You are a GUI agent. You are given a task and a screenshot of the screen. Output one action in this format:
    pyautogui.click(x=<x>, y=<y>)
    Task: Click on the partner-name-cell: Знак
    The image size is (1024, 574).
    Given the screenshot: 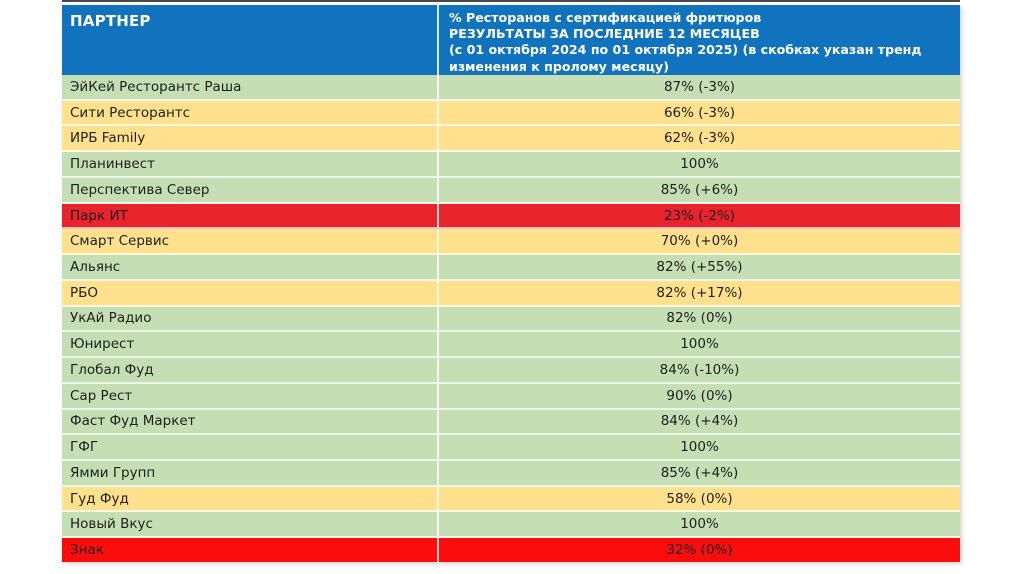 What is the action you would take?
    pyautogui.click(x=87, y=550)
    